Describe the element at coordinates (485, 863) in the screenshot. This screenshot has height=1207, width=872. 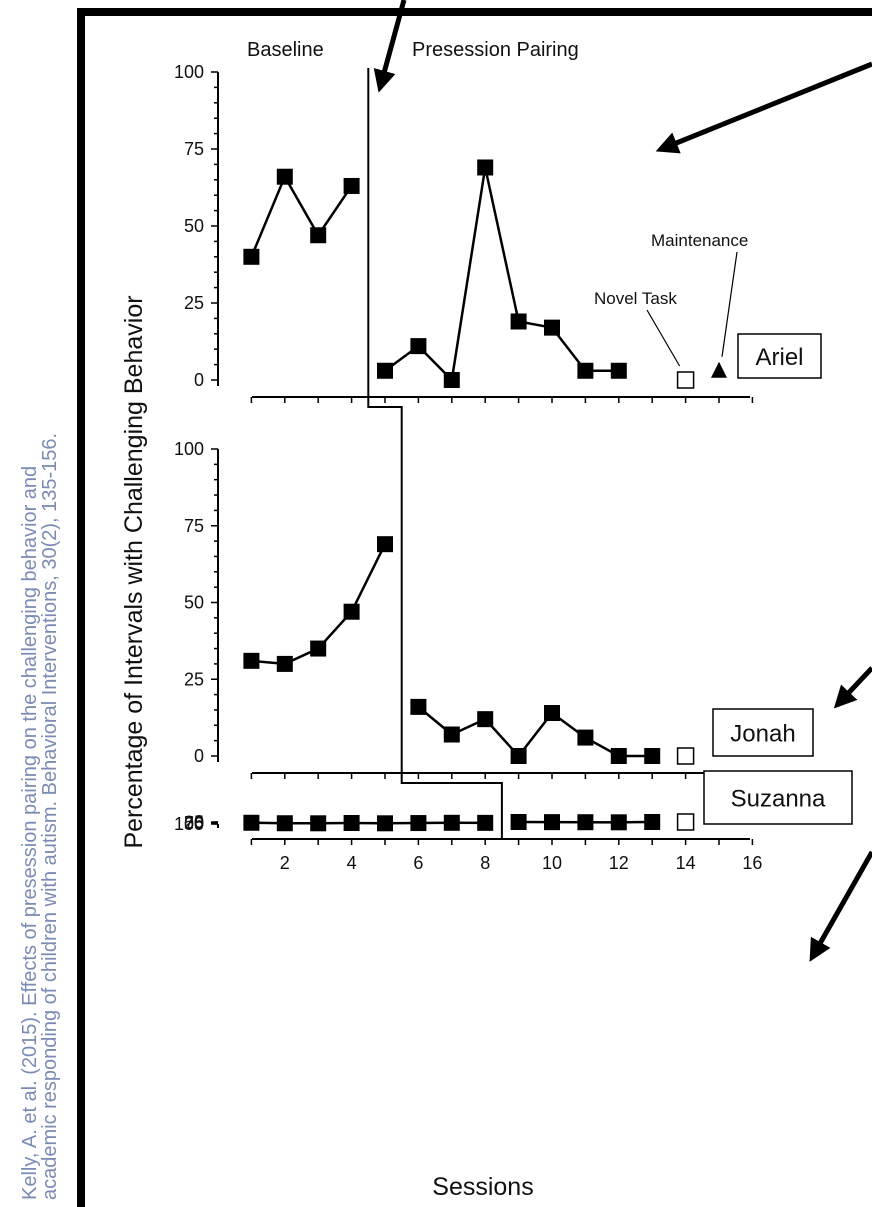
I see `x-tick-label: 8` at that location.